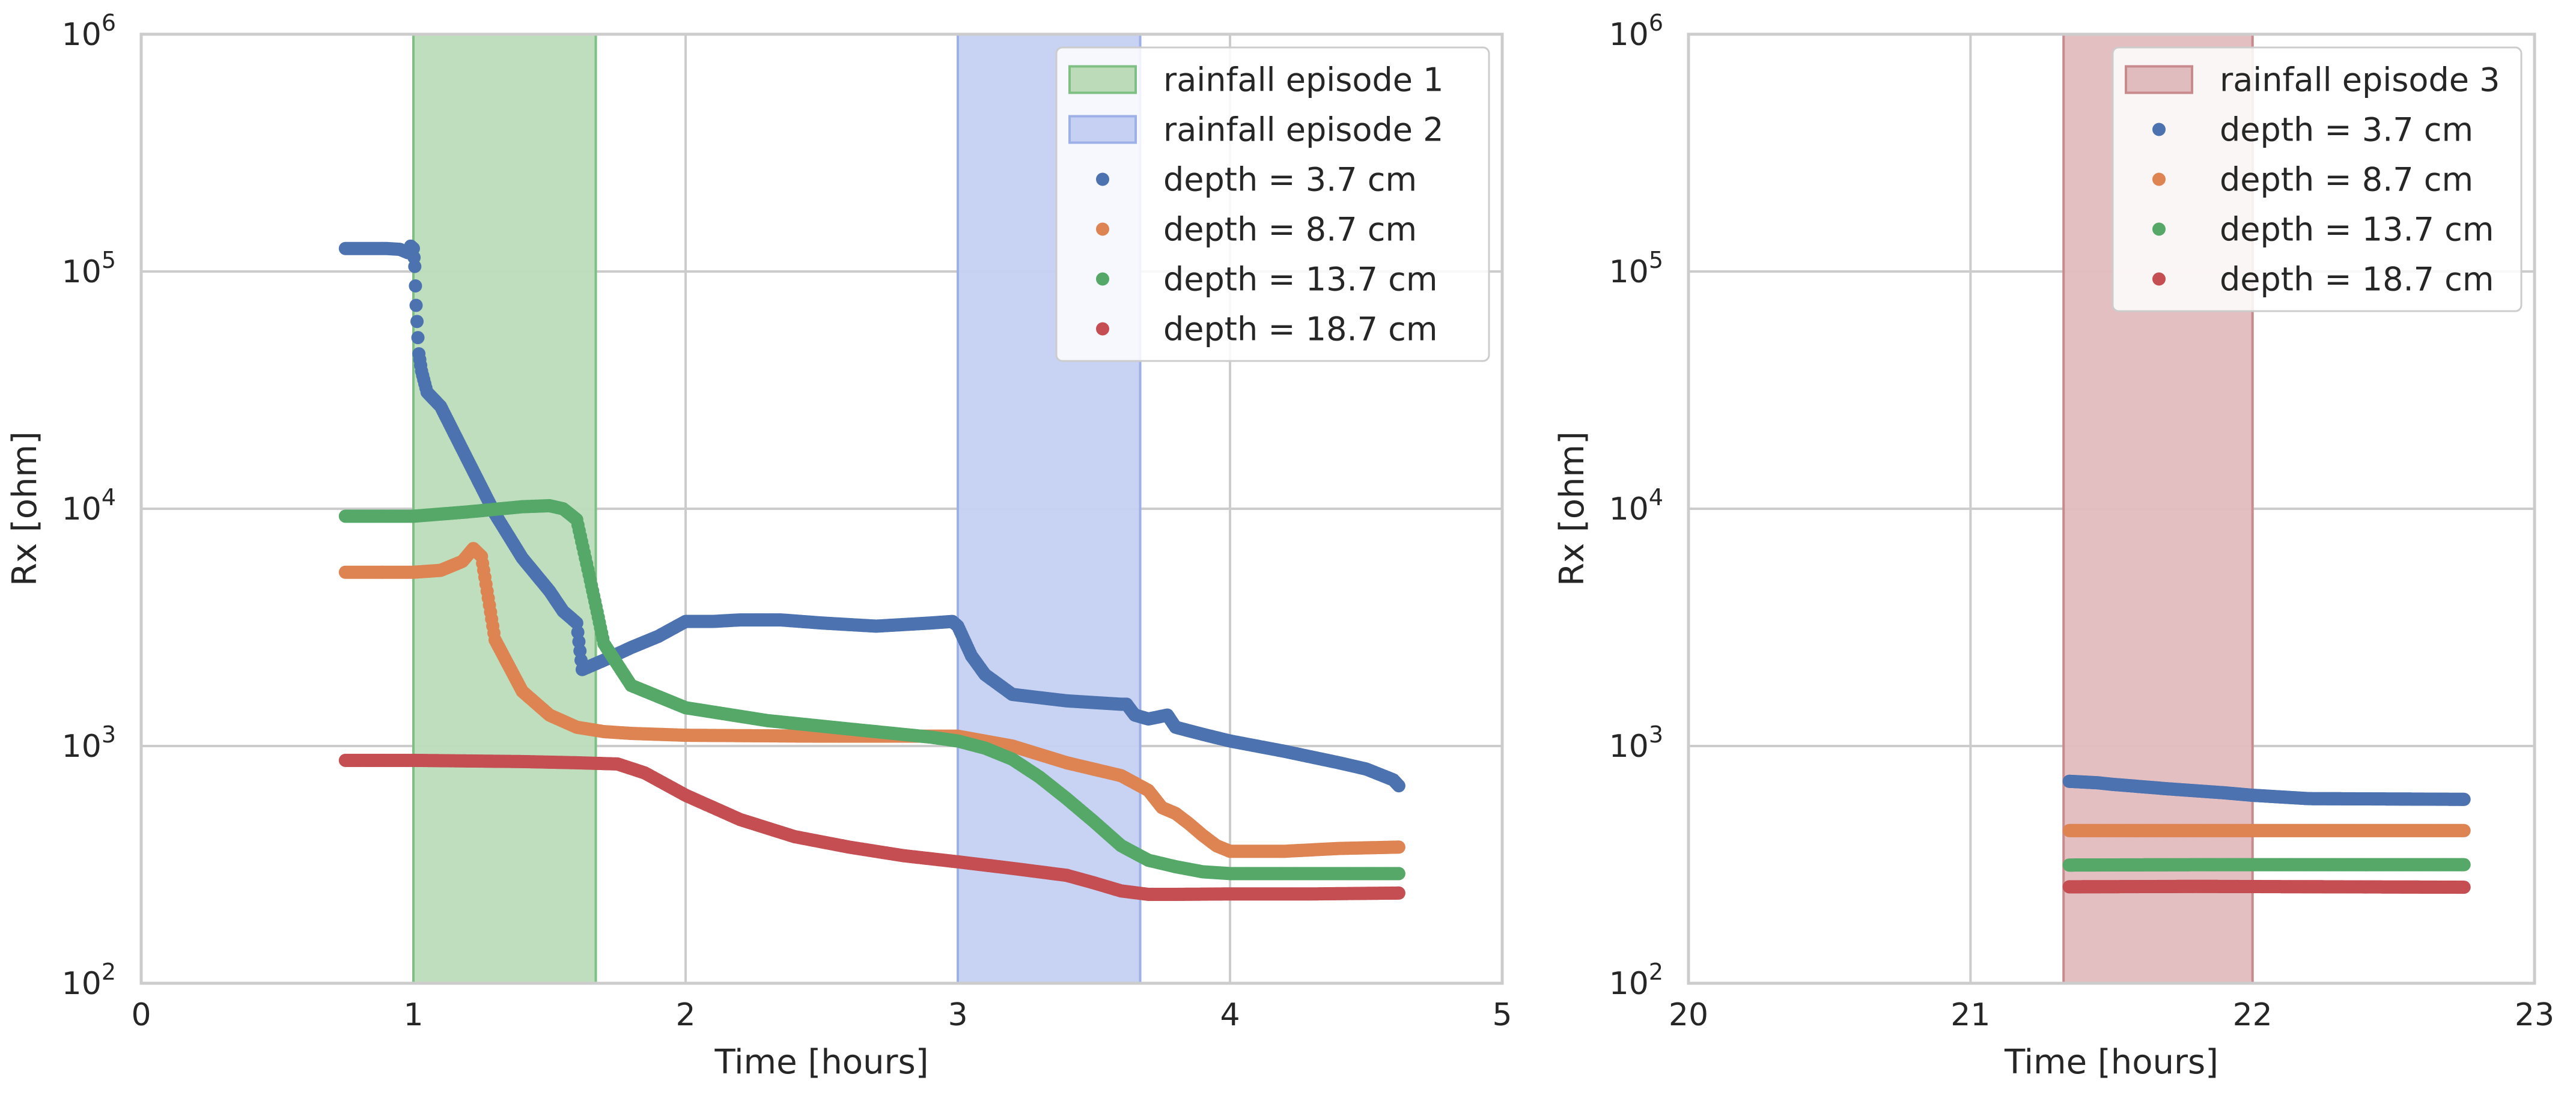 This screenshot has width=2576, height=1107. What do you see at coordinates (2266, 865) in the screenshot?
I see `series-13-7-cm` at bounding box center [2266, 865].